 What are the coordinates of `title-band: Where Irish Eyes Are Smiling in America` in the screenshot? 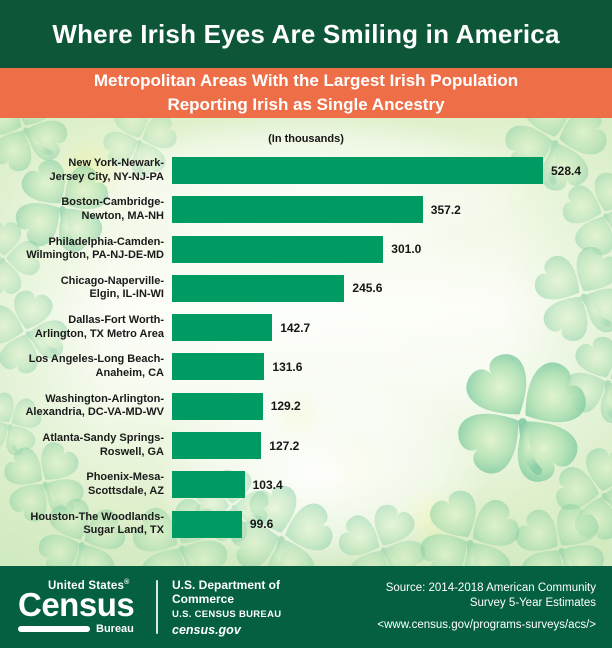 It's located at (306, 34).